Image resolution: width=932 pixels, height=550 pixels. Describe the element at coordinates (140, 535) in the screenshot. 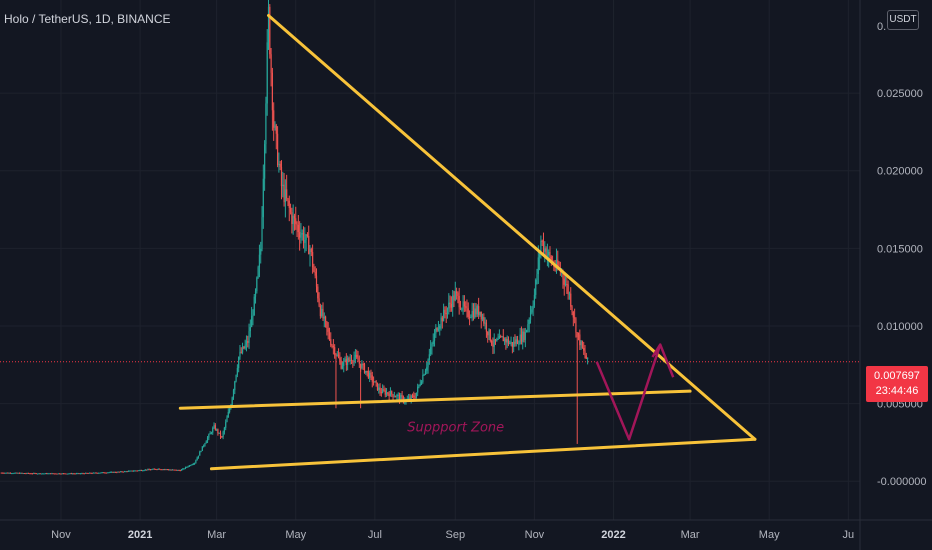

I see `x-tick-label: 2021` at that location.